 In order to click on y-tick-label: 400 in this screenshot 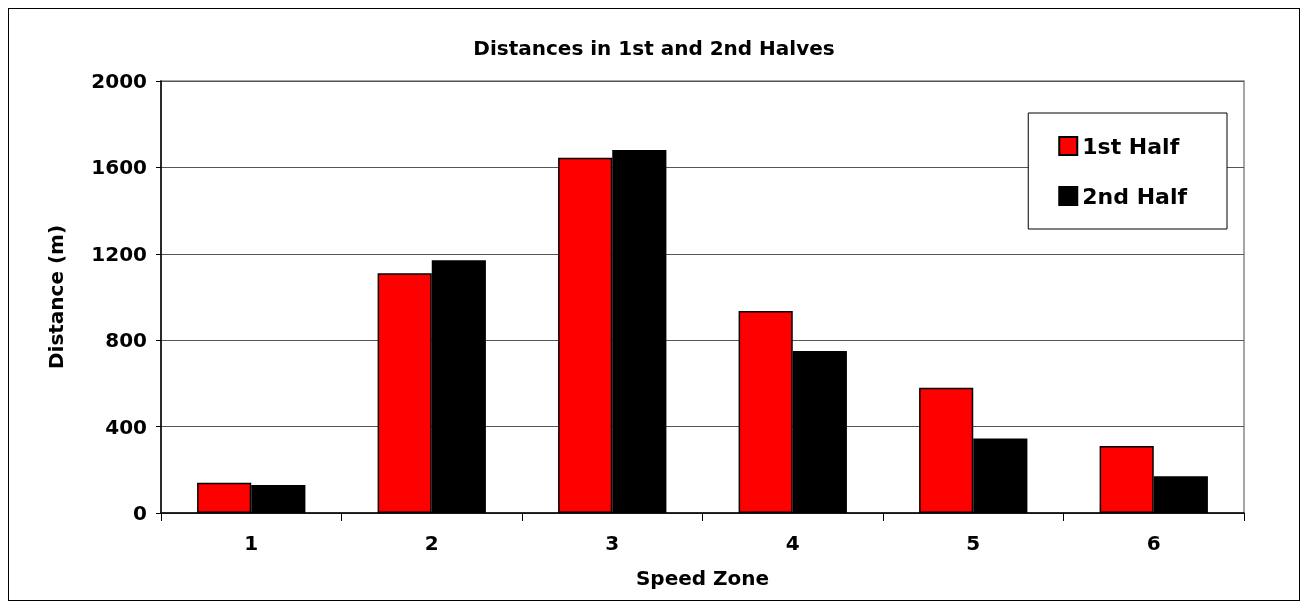, I will do `click(126, 426)`.